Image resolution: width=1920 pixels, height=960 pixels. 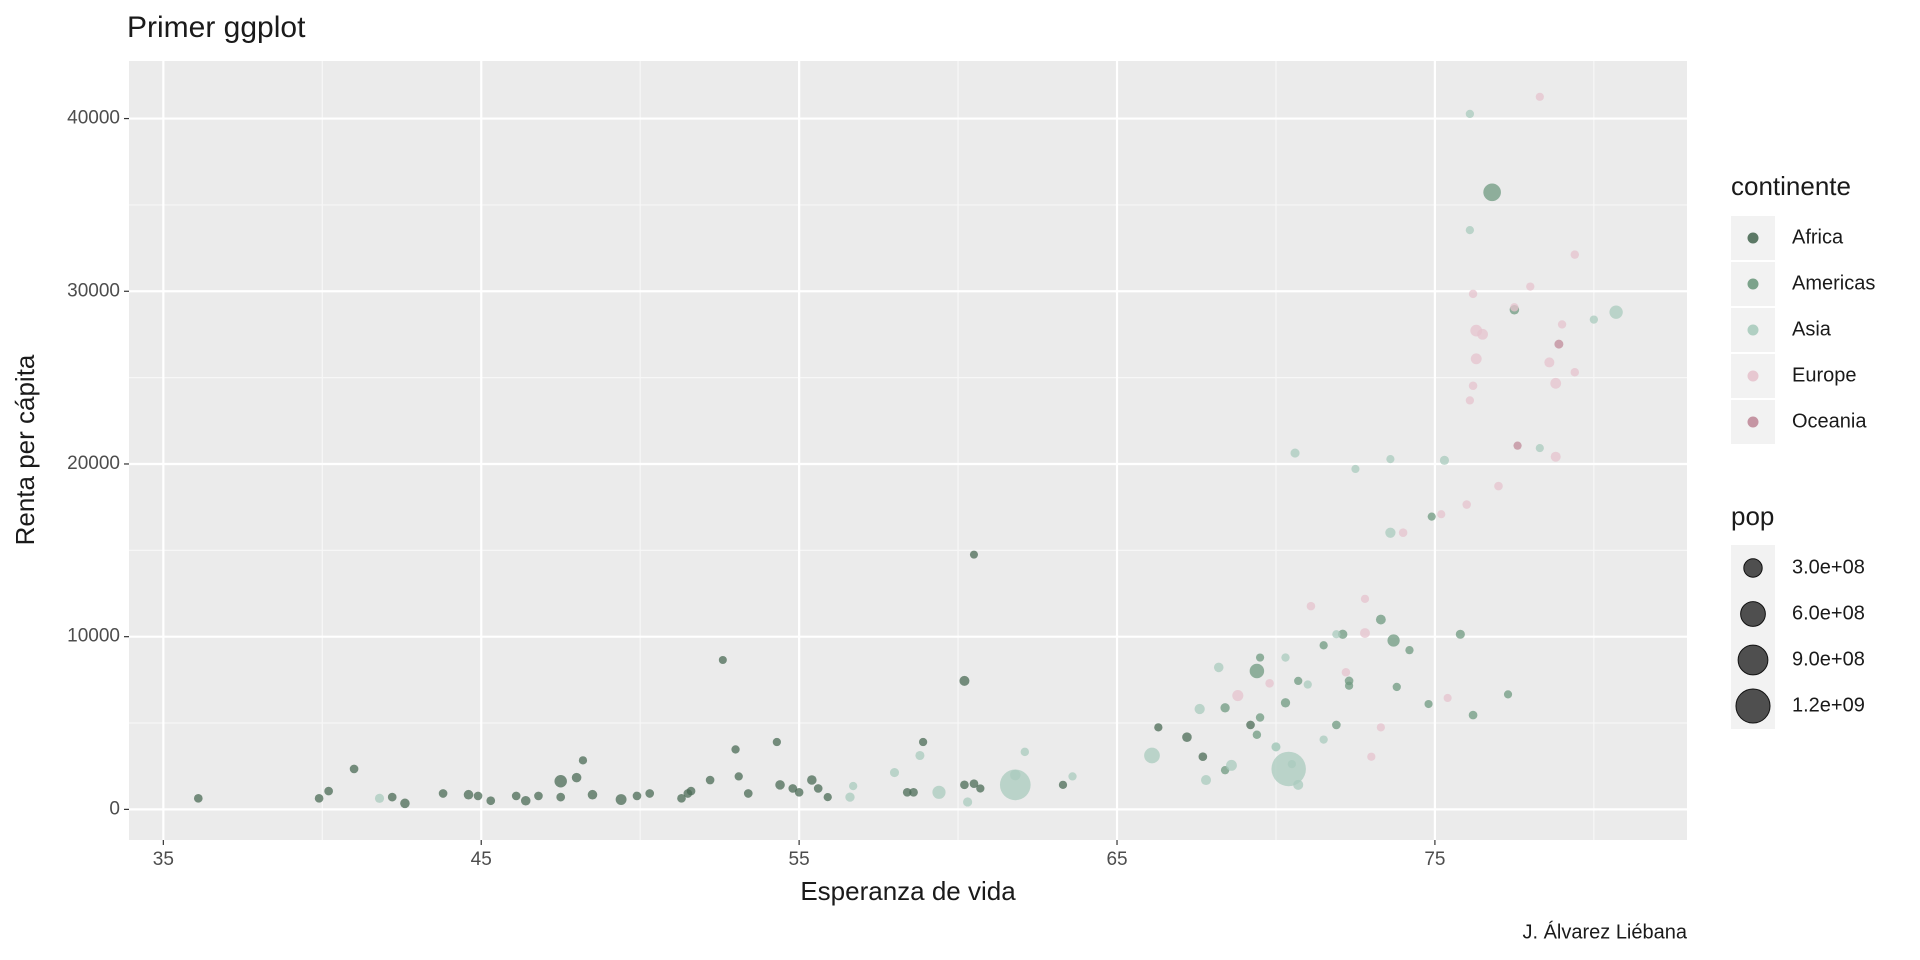 What do you see at coordinates (163, 859) in the screenshot?
I see `x-tick-label: 35` at bounding box center [163, 859].